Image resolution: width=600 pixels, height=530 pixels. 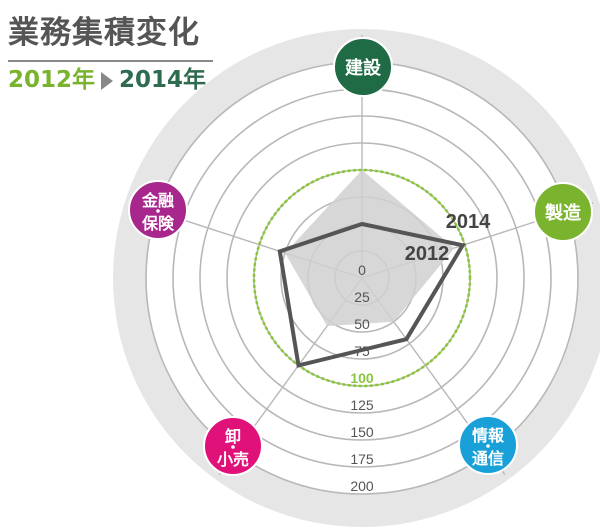 I want to click on axis-label-0: 建設, so click(x=363, y=67).